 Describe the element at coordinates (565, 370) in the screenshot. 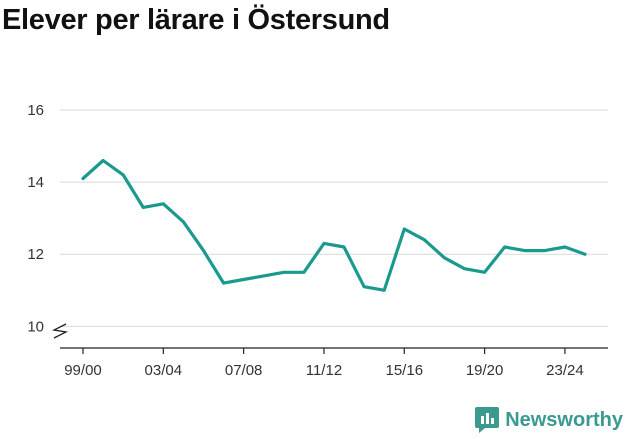

I see `x-tick-label: 23/24` at that location.